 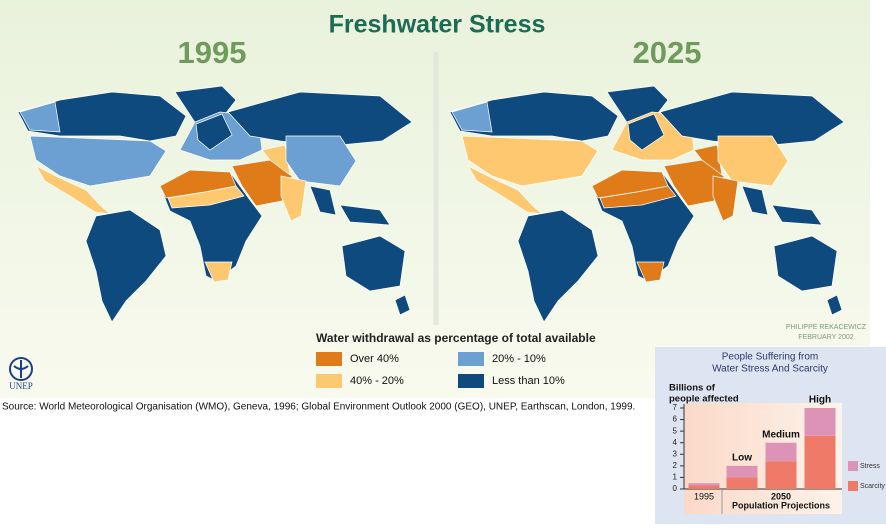 What do you see at coordinates (675, 453) in the screenshot?
I see `y-tick-label: 3` at bounding box center [675, 453].